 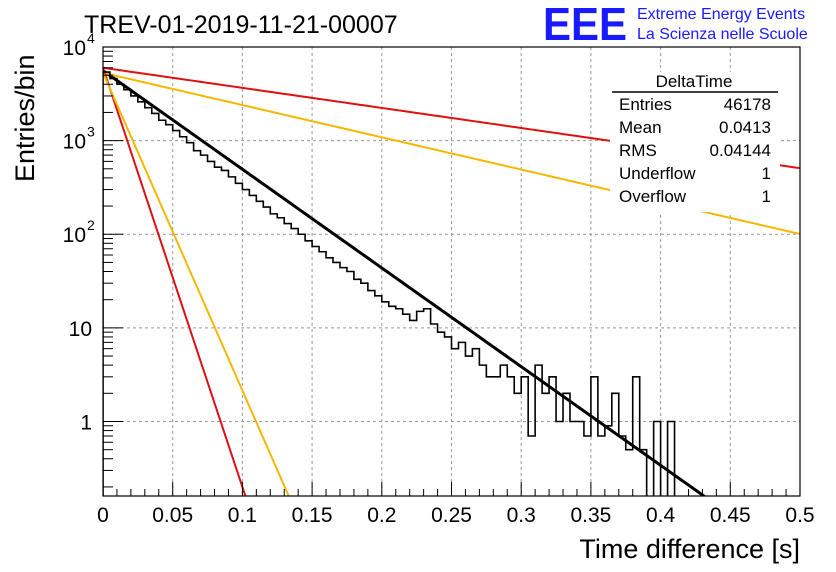 I want to click on stats-label: Entries, so click(x=645, y=104).